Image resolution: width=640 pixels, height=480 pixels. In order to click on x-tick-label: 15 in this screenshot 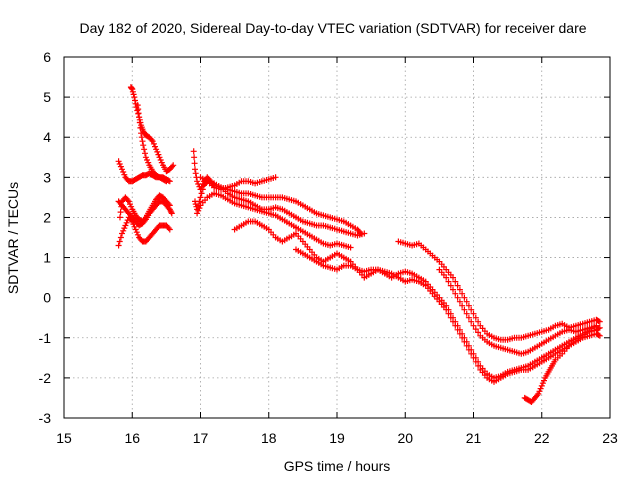, I will do `click(64, 438)`.